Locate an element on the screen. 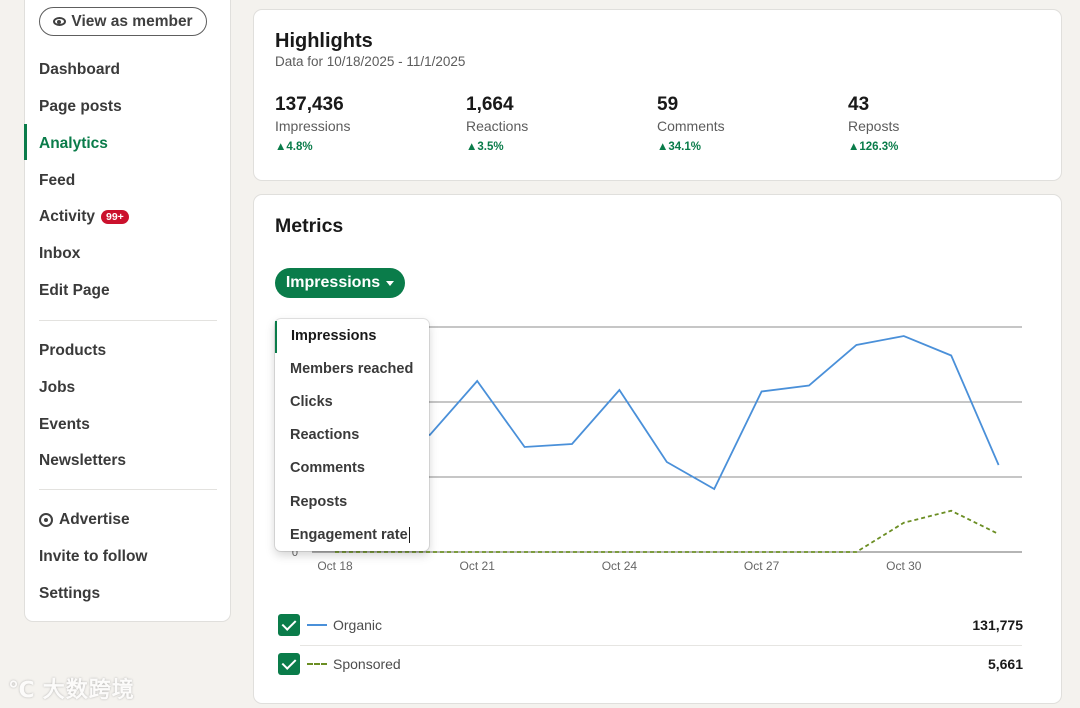  view-as-member-button: View as member is located at coordinates (123, 21).